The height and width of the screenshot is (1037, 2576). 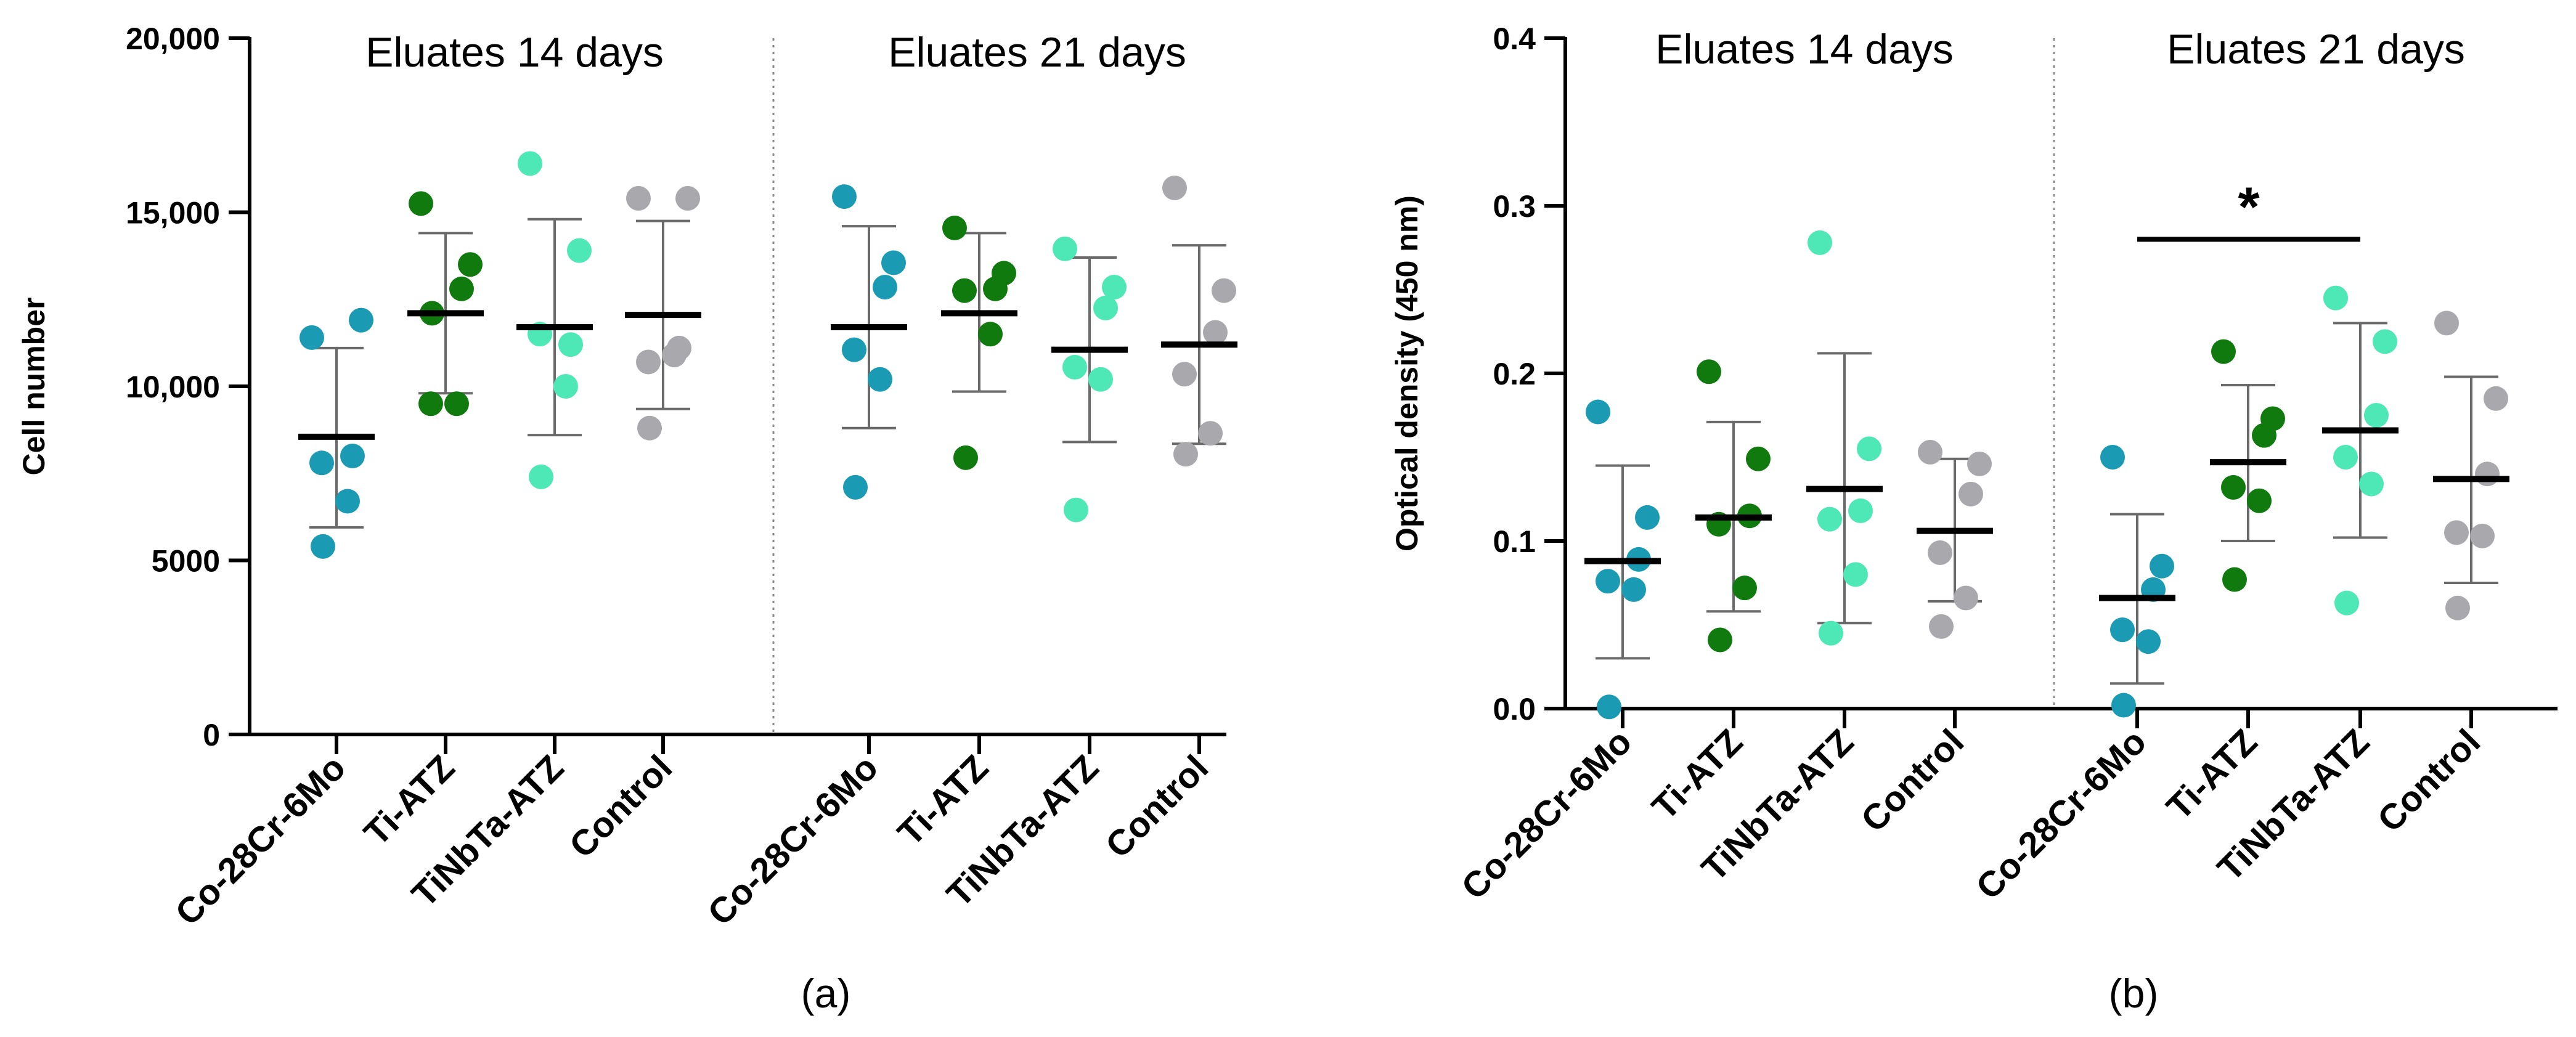 What do you see at coordinates (34, 387) in the screenshot?
I see `y-axis-title: Cell number` at bounding box center [34, 387].